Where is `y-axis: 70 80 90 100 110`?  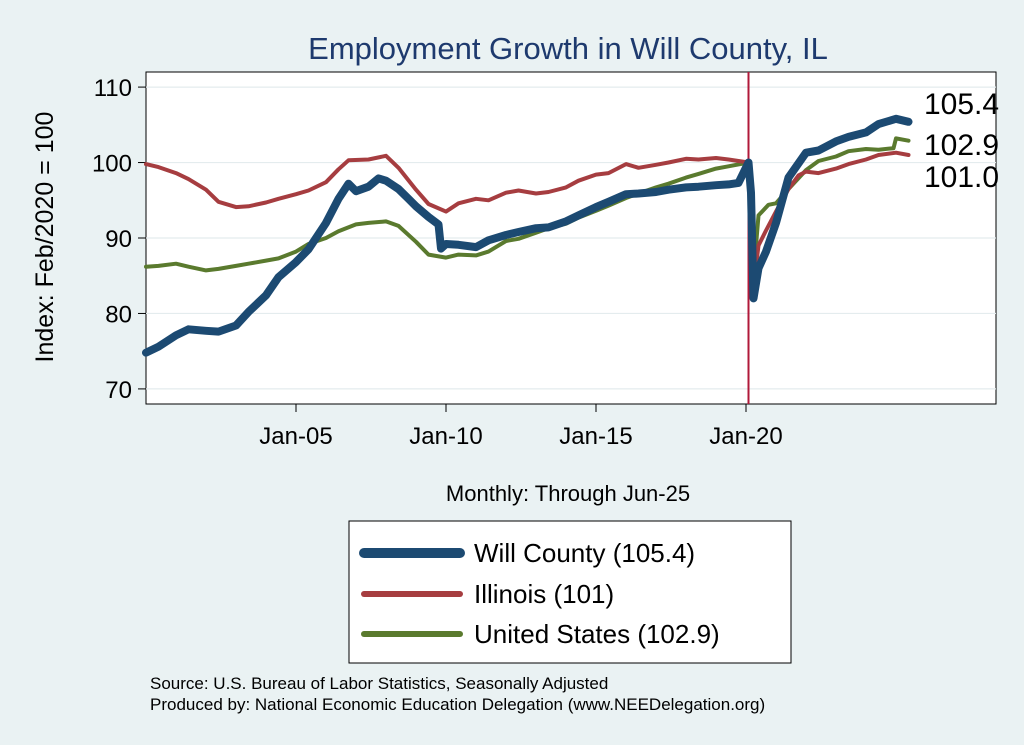 y-axis: 70 80 90 100 110 is located at coordinates (119, 239).